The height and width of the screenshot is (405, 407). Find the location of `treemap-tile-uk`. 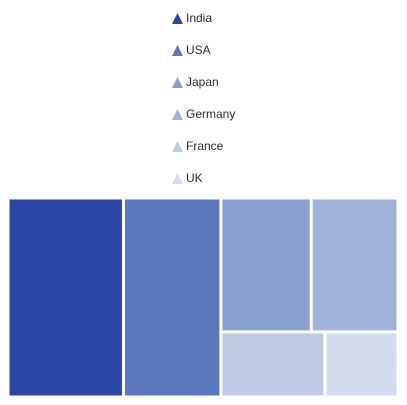

treemap-tile-uk is located at coordinates (361, 364).